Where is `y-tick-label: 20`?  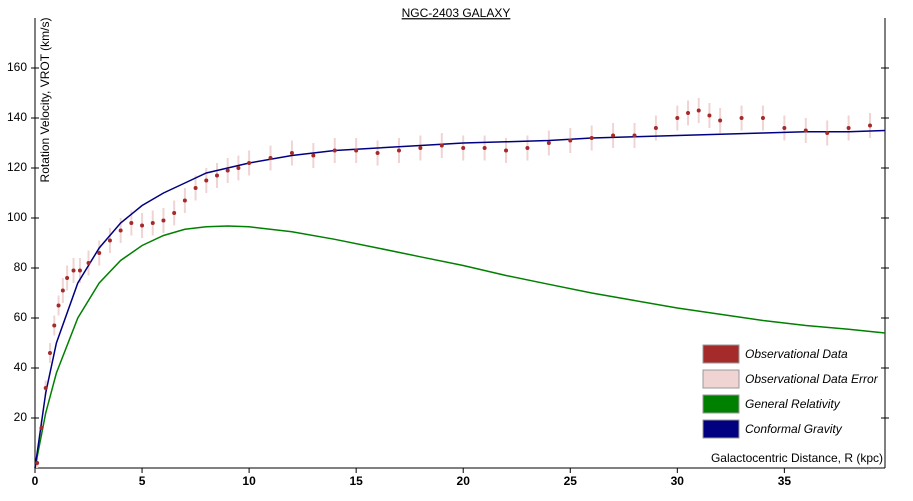 y-tick-label: 20 is located at coordinates (21, 417).